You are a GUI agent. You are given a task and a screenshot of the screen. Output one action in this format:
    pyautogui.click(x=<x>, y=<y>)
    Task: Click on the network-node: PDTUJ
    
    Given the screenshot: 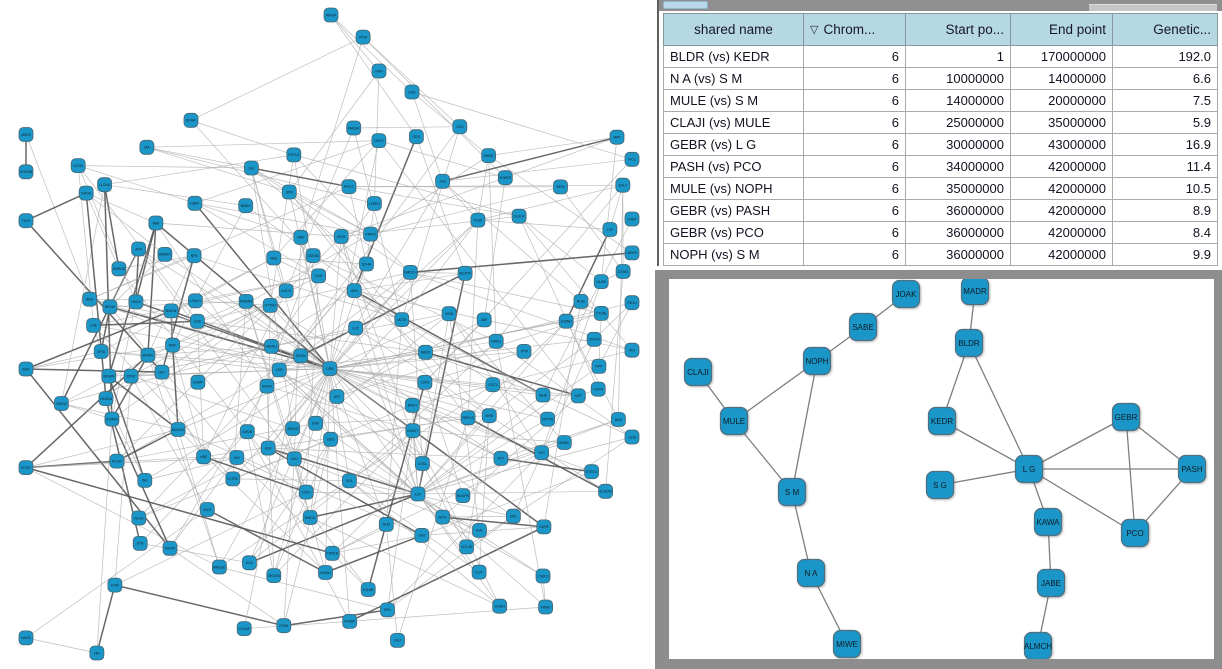 What is the action you would take?
    pyautogui.click(x=294, y=155)
    